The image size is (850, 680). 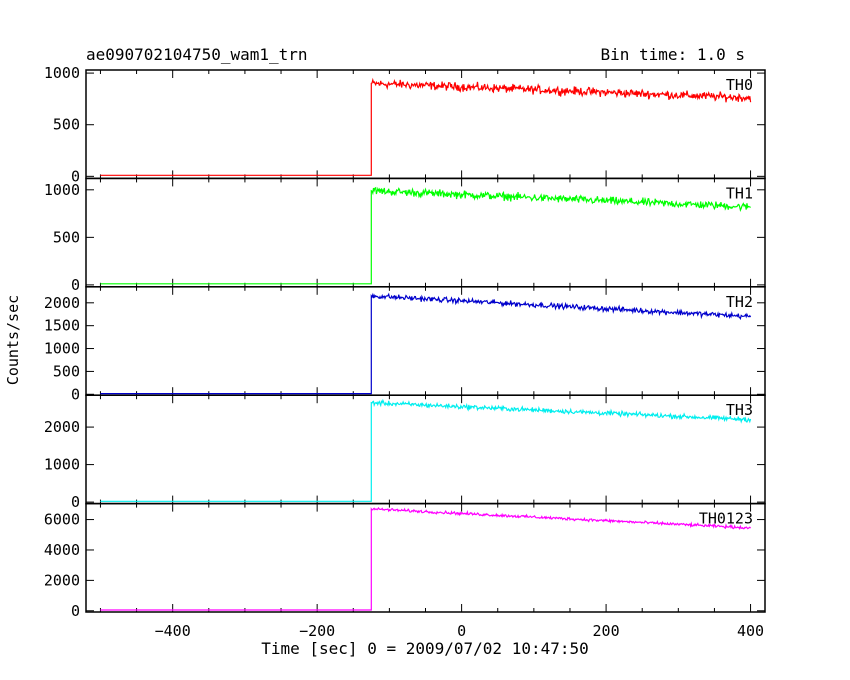 I want to click on panel-th0123: 0 2000 4000 6000 TH0123, so click(x=405, y=561).